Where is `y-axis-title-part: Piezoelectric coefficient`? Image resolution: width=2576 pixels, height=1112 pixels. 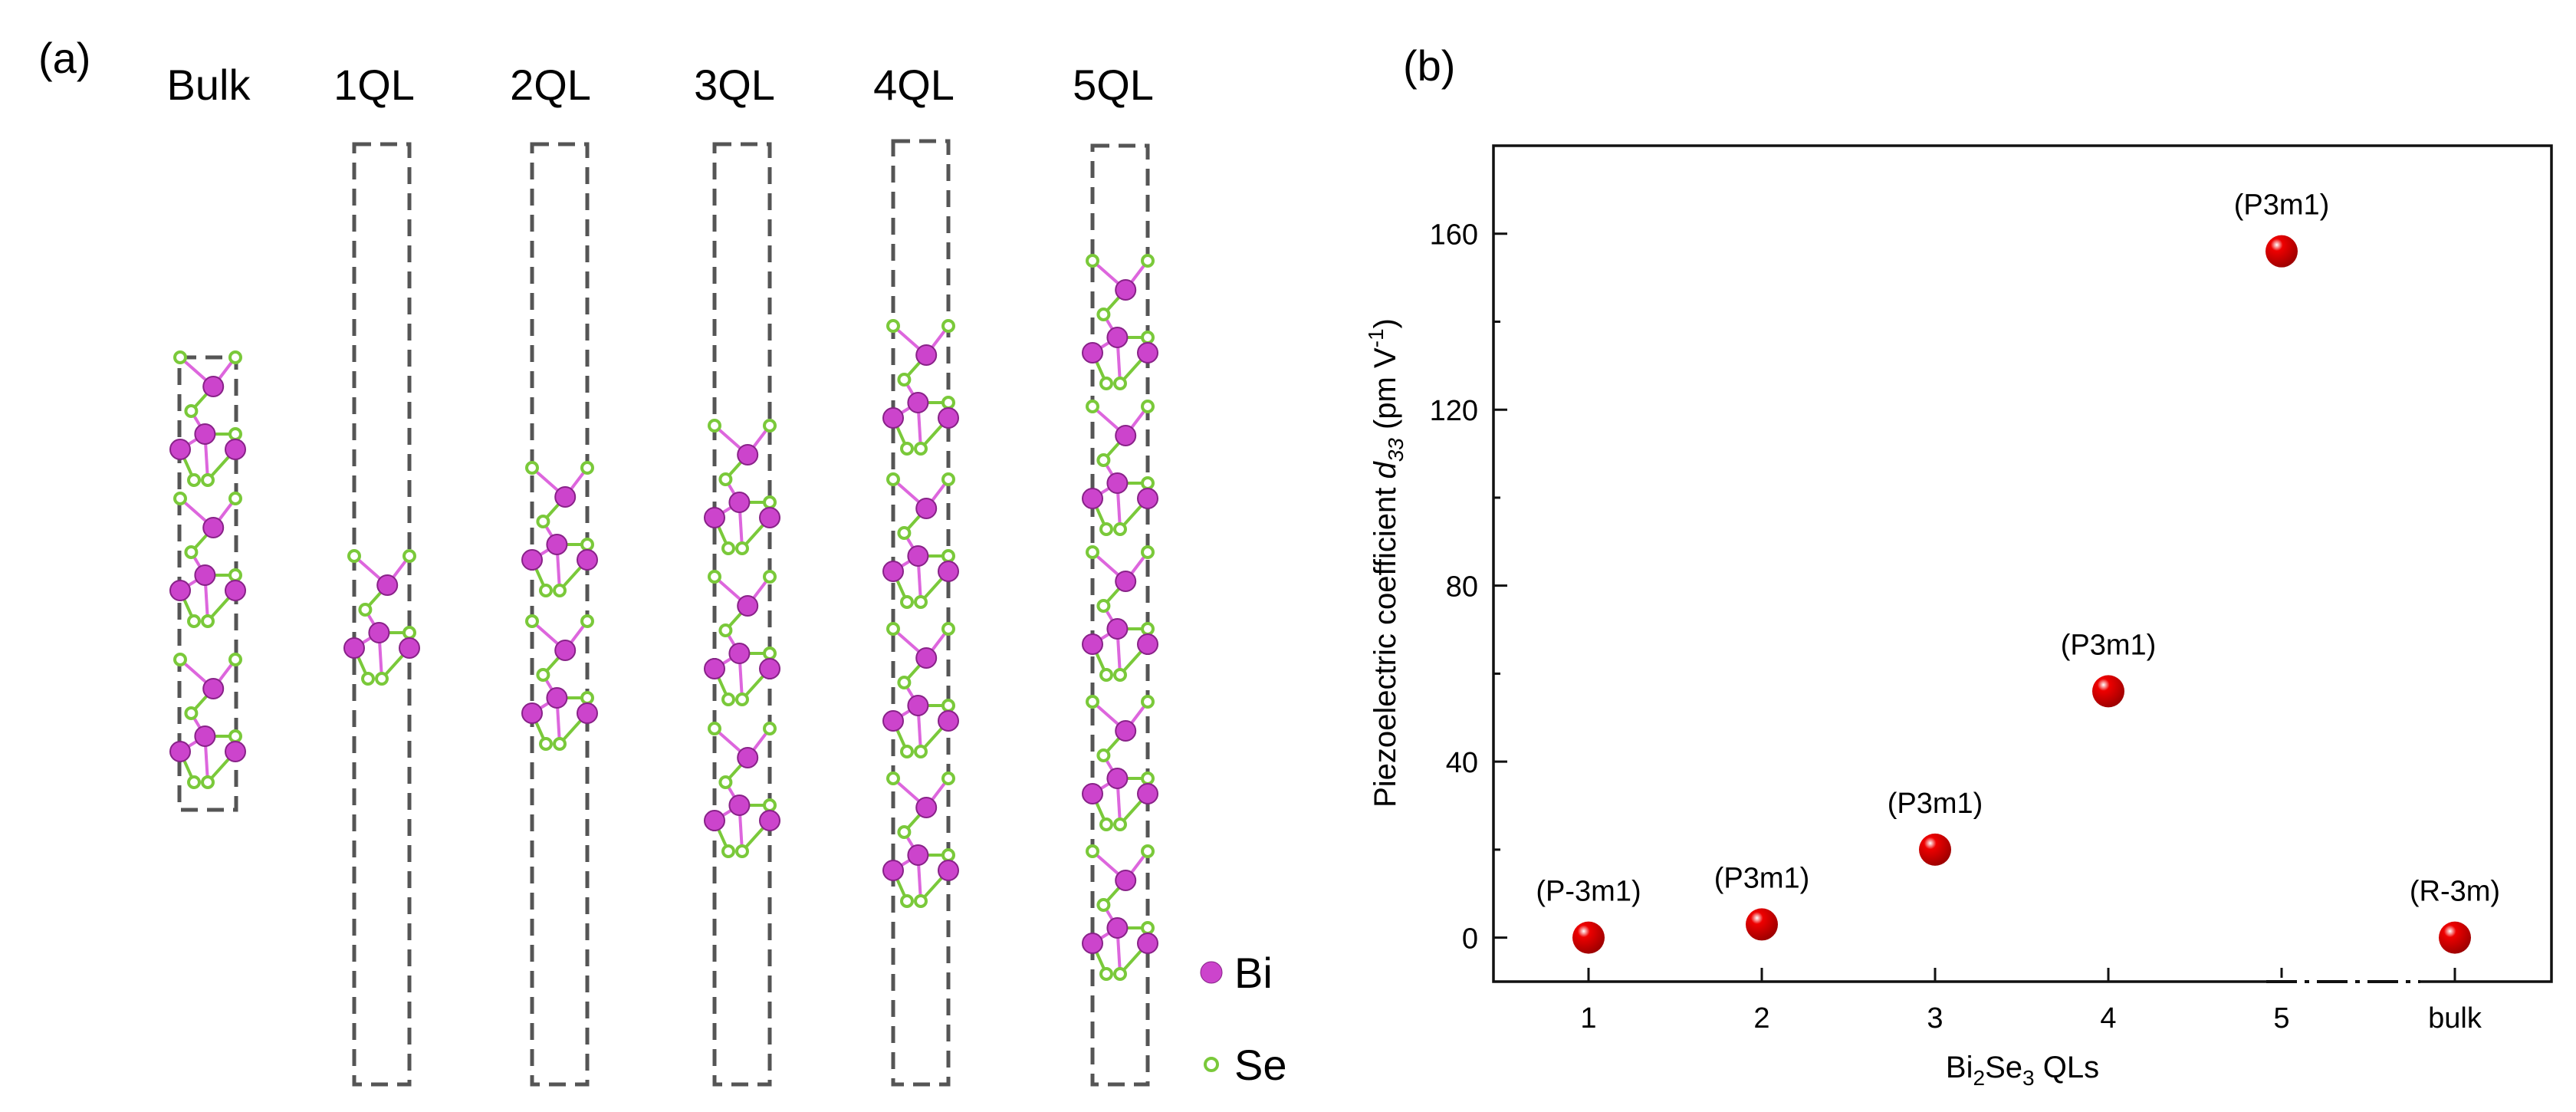 y-axis-title-part: Piezoelectric coefficient is located at coordinates (1385, 643).